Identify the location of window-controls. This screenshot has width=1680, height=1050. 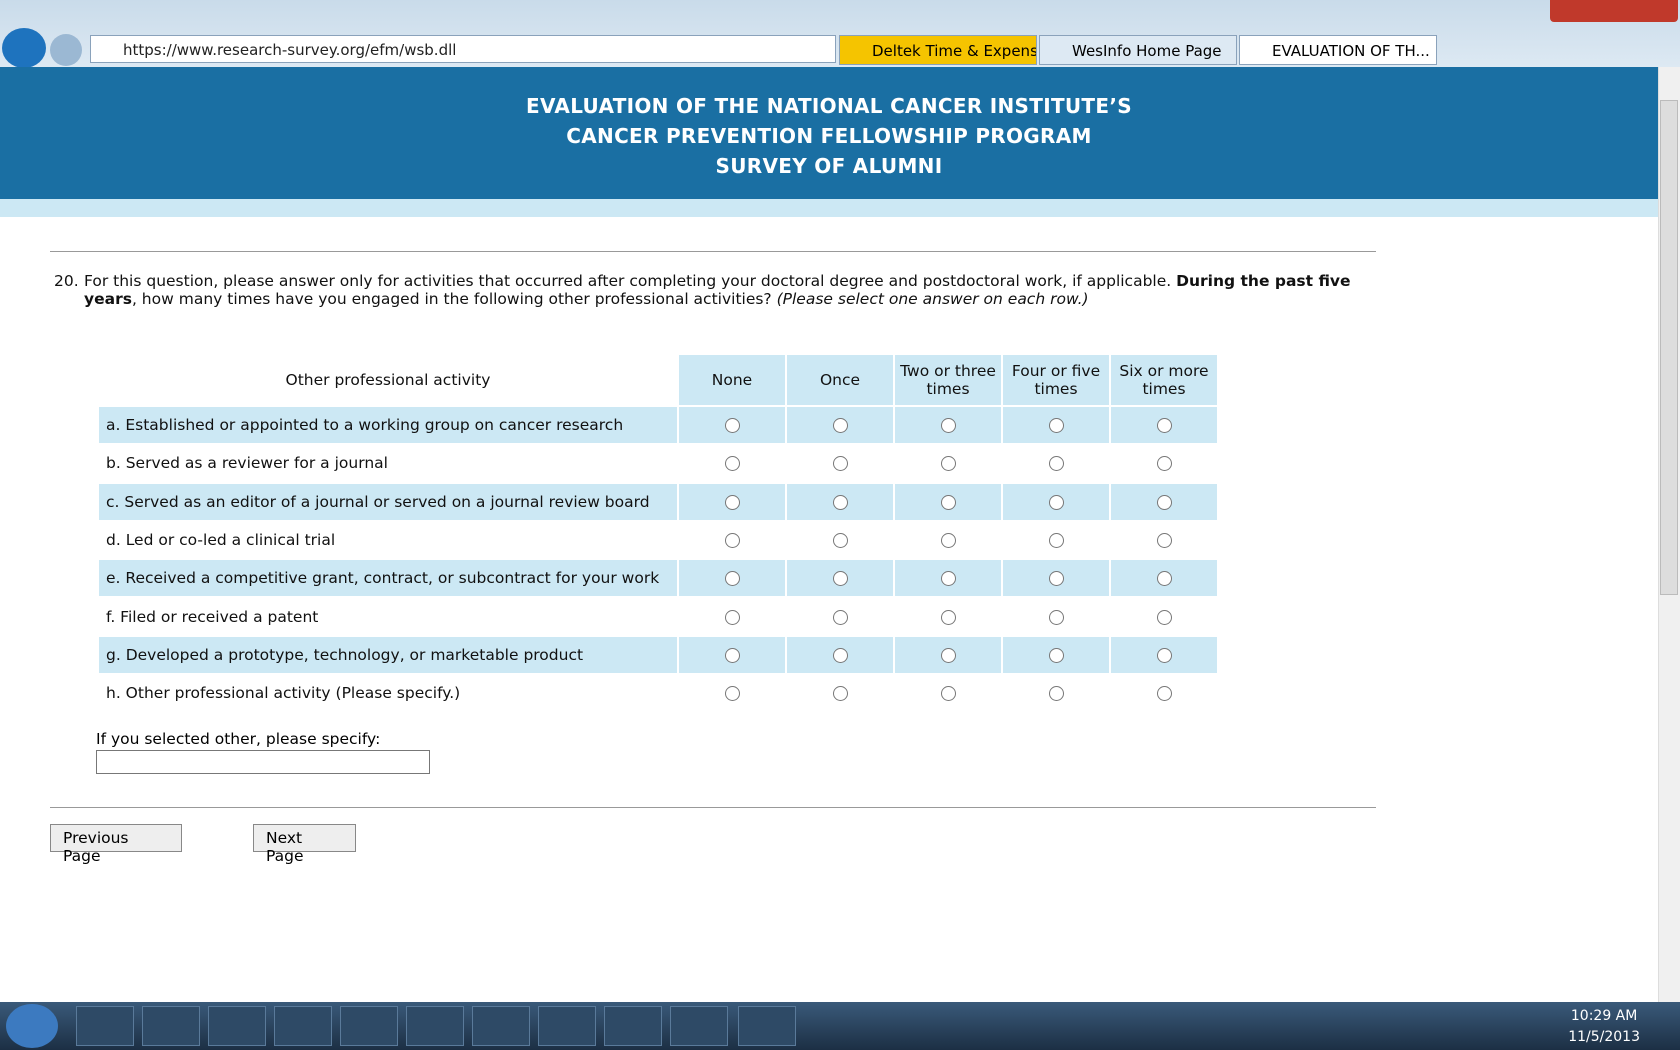
(1614, 11).